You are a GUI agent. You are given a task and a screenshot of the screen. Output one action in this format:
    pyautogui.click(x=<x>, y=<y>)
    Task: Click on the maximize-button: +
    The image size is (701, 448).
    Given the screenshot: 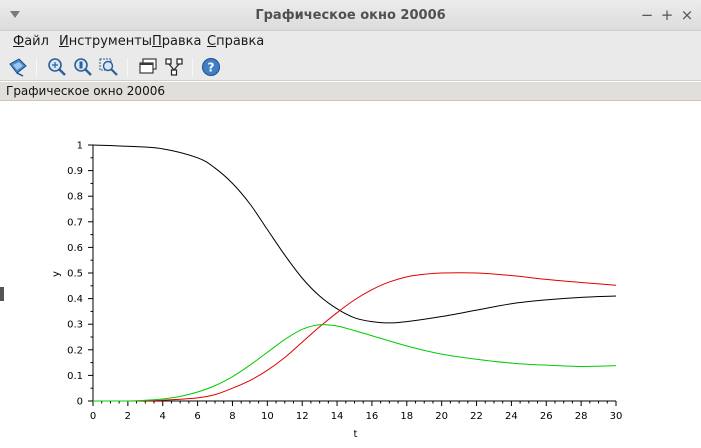 What is the action you would take?
    pyautogui.click(x=667, y=15)
    